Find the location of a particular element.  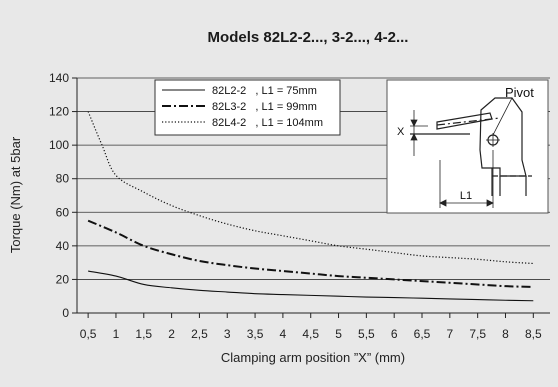

legend-label-1: 82L3-2 , L1 = 99mm is located at coordinates (264, 107).